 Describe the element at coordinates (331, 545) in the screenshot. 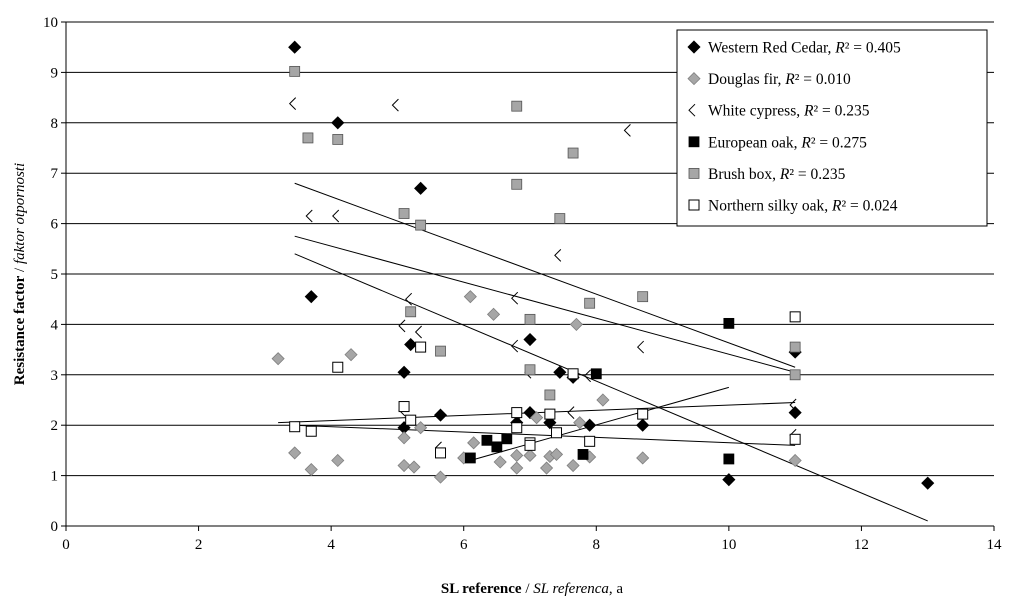

I see `x-tick-label-4: 4` at that location.